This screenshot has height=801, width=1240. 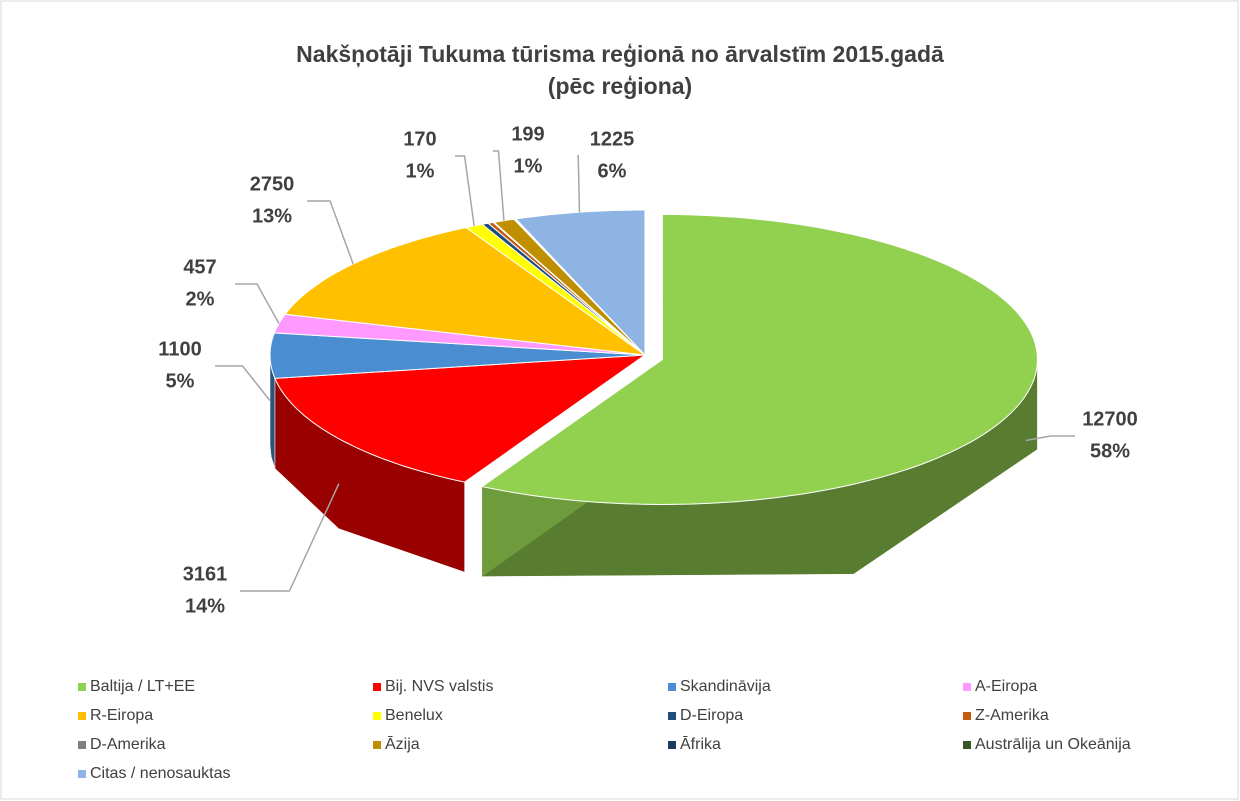 I want to click on legend-label: A-Eiropa, so click(x=1006, y=686).